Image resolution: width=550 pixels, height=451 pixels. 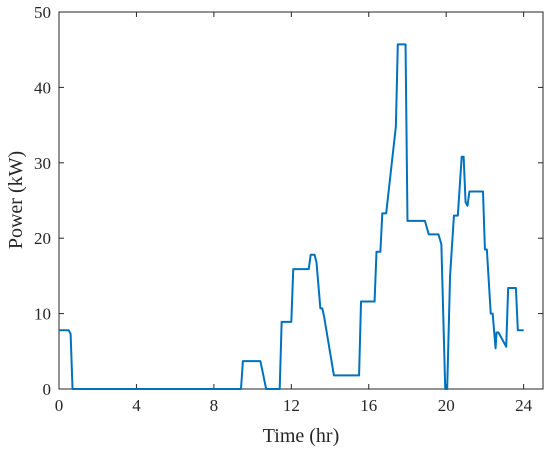 I want to click on x-tick-label-1: 4, so click(x=136, y=405).